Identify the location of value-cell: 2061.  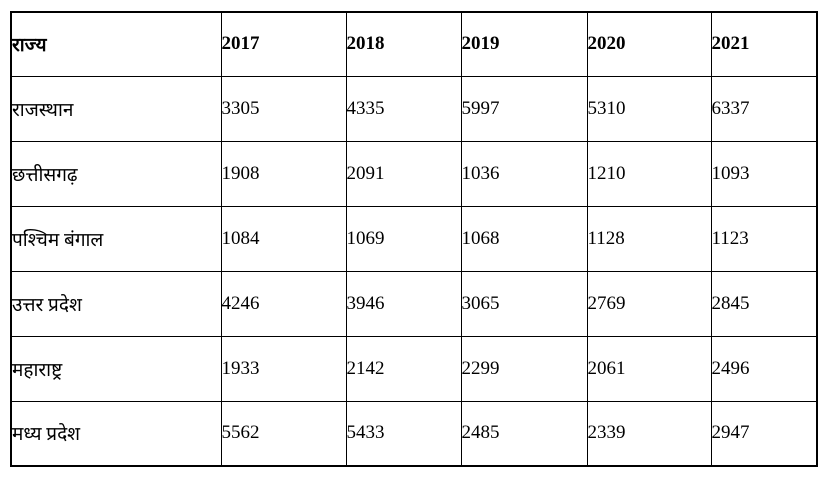
(649, 368).